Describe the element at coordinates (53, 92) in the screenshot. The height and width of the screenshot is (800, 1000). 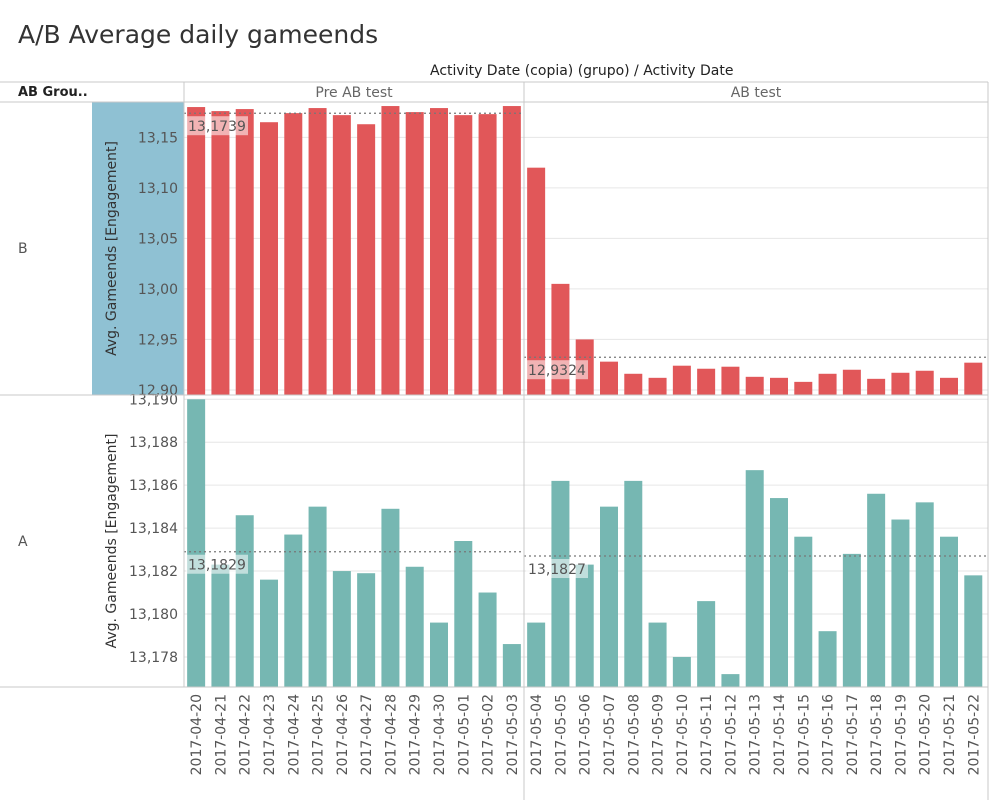
I see `row-header: AB Grou..` at that location.